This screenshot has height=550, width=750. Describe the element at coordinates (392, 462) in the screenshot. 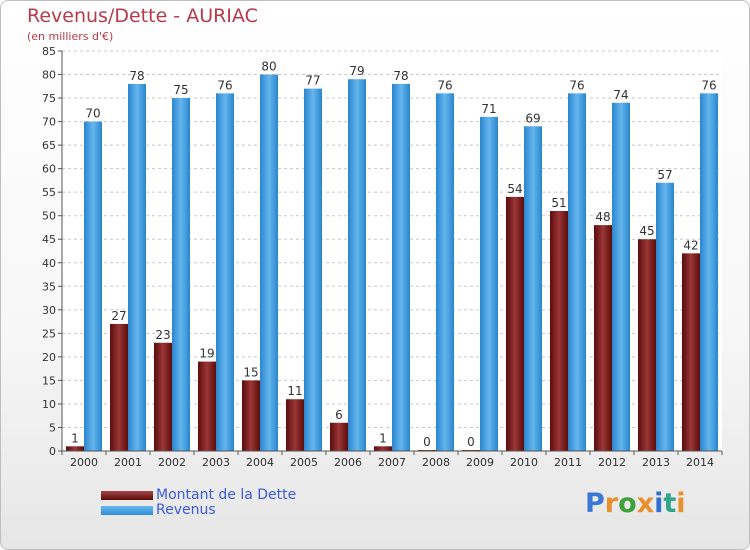

I see `x-tick-label-2007: 2007` at that location.